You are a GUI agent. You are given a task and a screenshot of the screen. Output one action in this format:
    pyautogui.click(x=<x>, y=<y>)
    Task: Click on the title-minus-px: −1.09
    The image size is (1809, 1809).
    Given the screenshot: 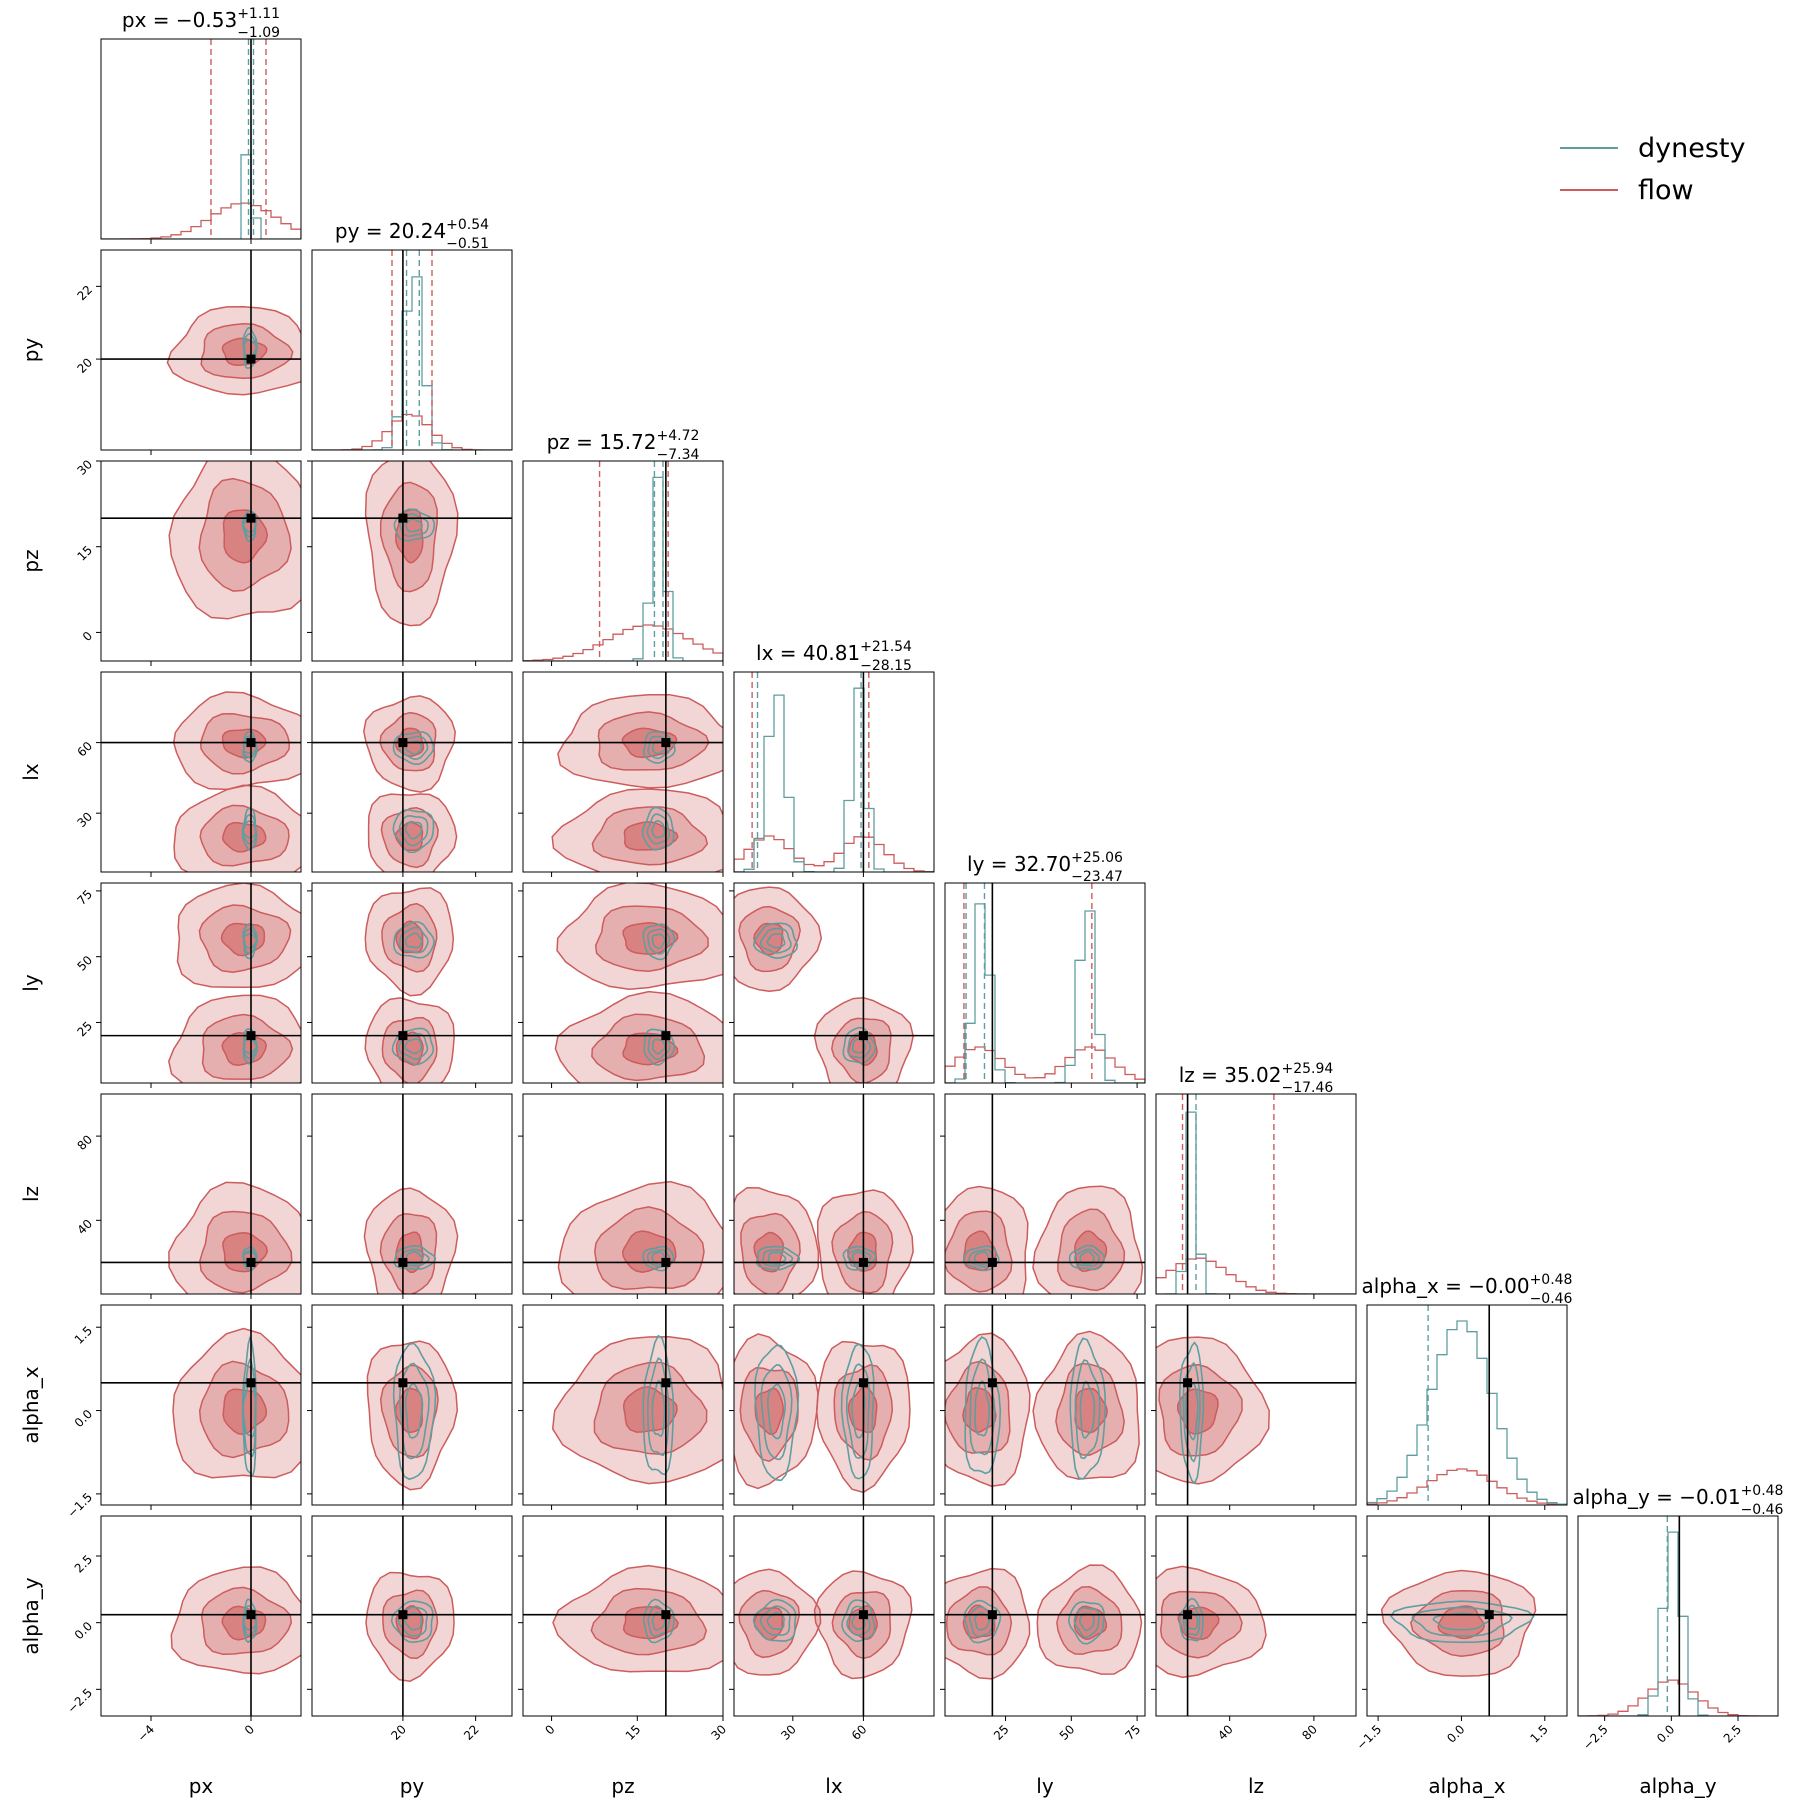 What is the action you would take?
    pyautogui.click(x=258, y=33)
    